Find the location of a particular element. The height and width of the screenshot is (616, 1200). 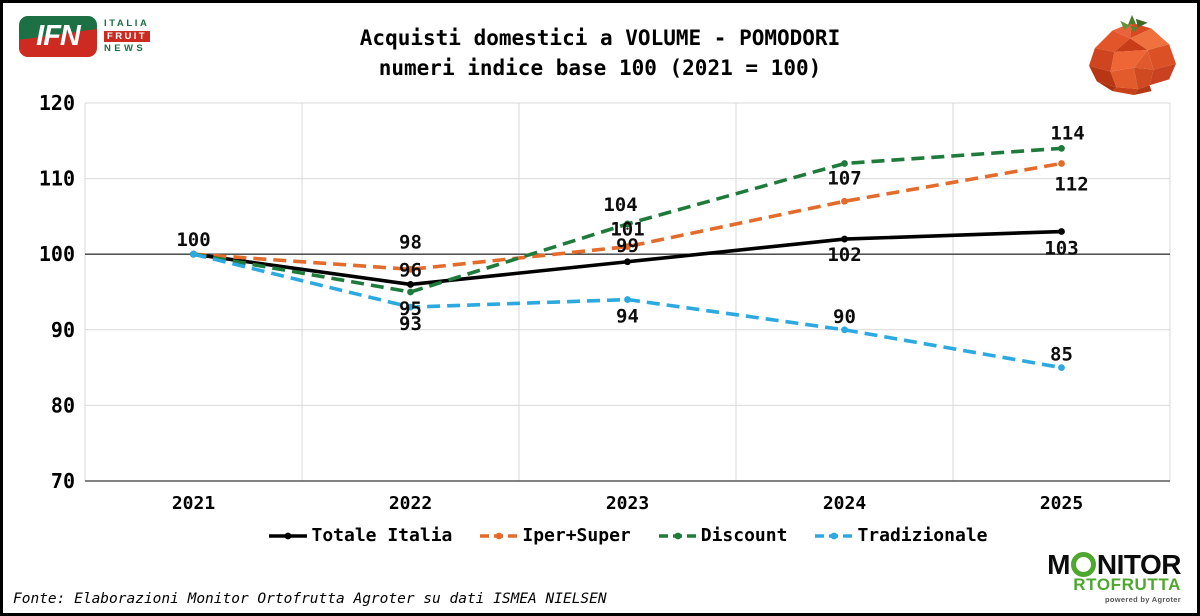

monitor-ortofrutta-logo: M NITOR RTOFRUTTA powered by Agroter is located at coordinates (1114, 576).